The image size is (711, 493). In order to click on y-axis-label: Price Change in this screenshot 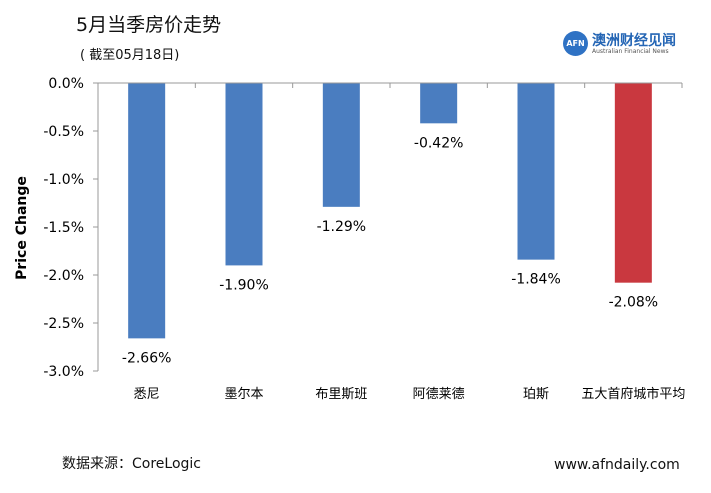, I will do `click(22, 228)`.